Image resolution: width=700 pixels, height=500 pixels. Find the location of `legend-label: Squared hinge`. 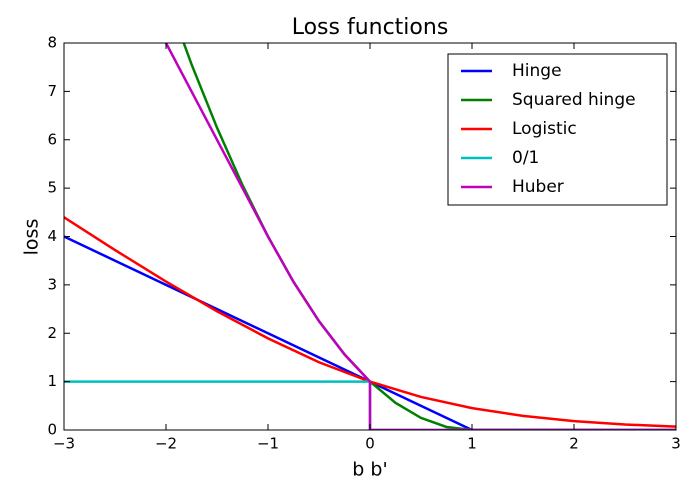

legend-label: Squared hinge is located at coordinates (574, 100).